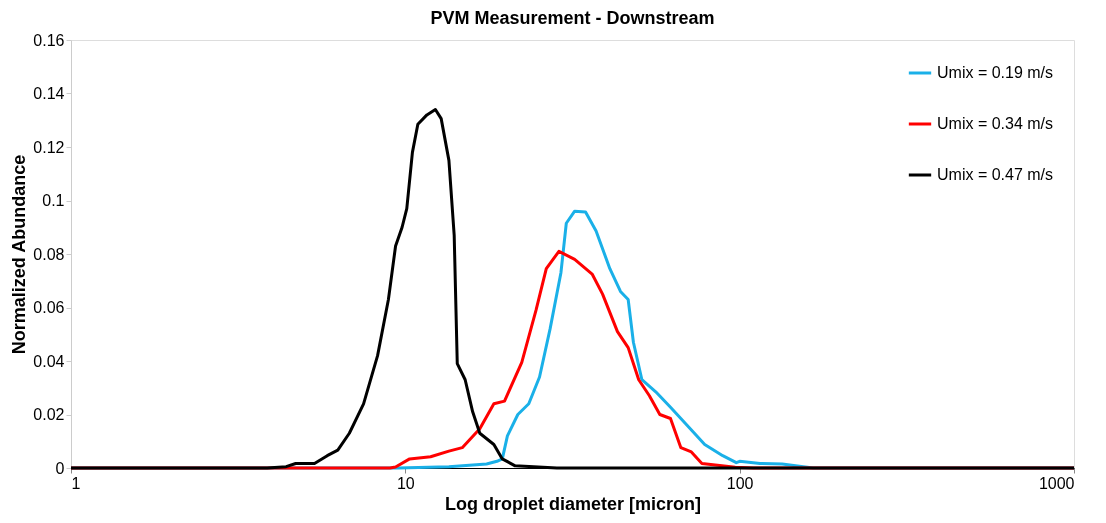  I want to click on y-tick-label: 0.14, so click(49, 93).